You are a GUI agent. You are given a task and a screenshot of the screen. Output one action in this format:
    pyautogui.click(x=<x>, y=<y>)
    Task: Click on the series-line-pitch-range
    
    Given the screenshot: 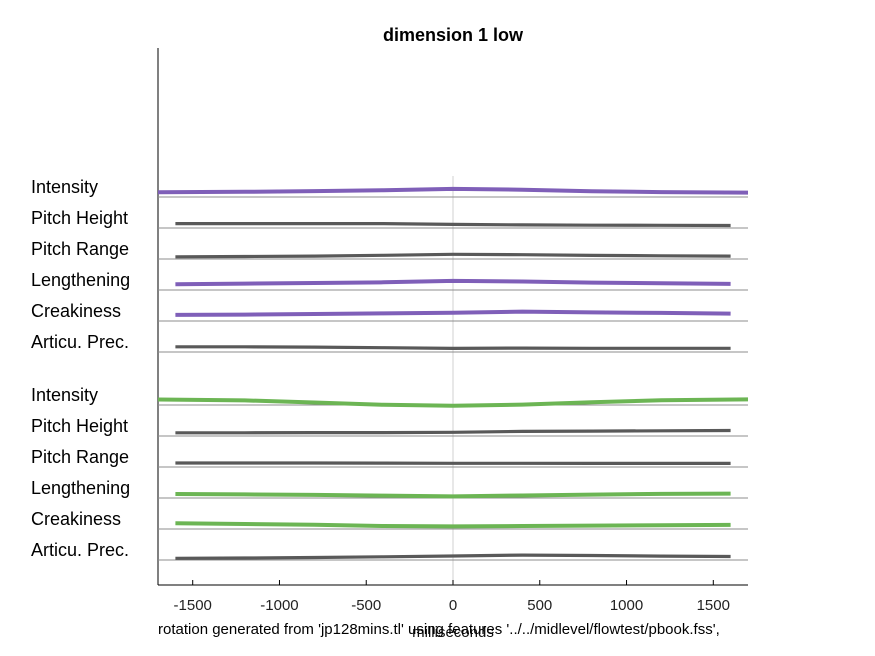 What is the action you would take?
    pyautogui.click(x=453, y=255)
    